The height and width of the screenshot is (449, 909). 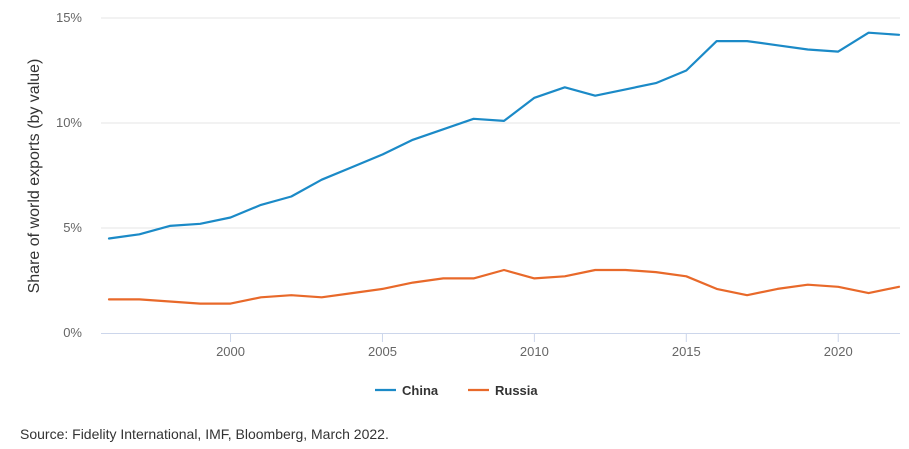 What do you see at coordinates (69, 122) in the screenshot?
I see `y-tick-label: 10%` at bounding box center [69, 122].